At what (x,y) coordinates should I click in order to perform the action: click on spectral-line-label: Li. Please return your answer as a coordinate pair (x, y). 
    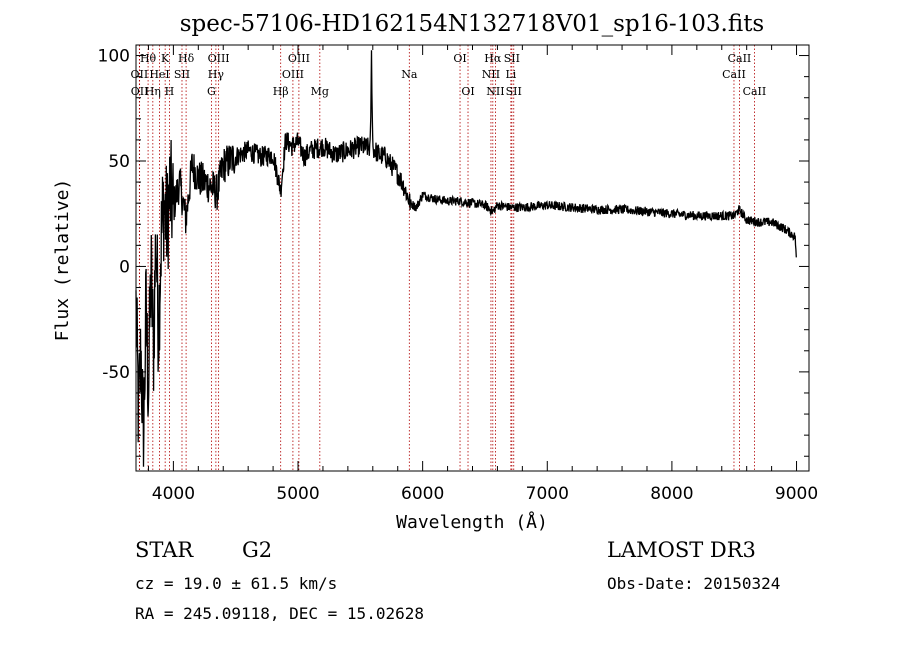
    Looking at the image, I should click on (510, 74).